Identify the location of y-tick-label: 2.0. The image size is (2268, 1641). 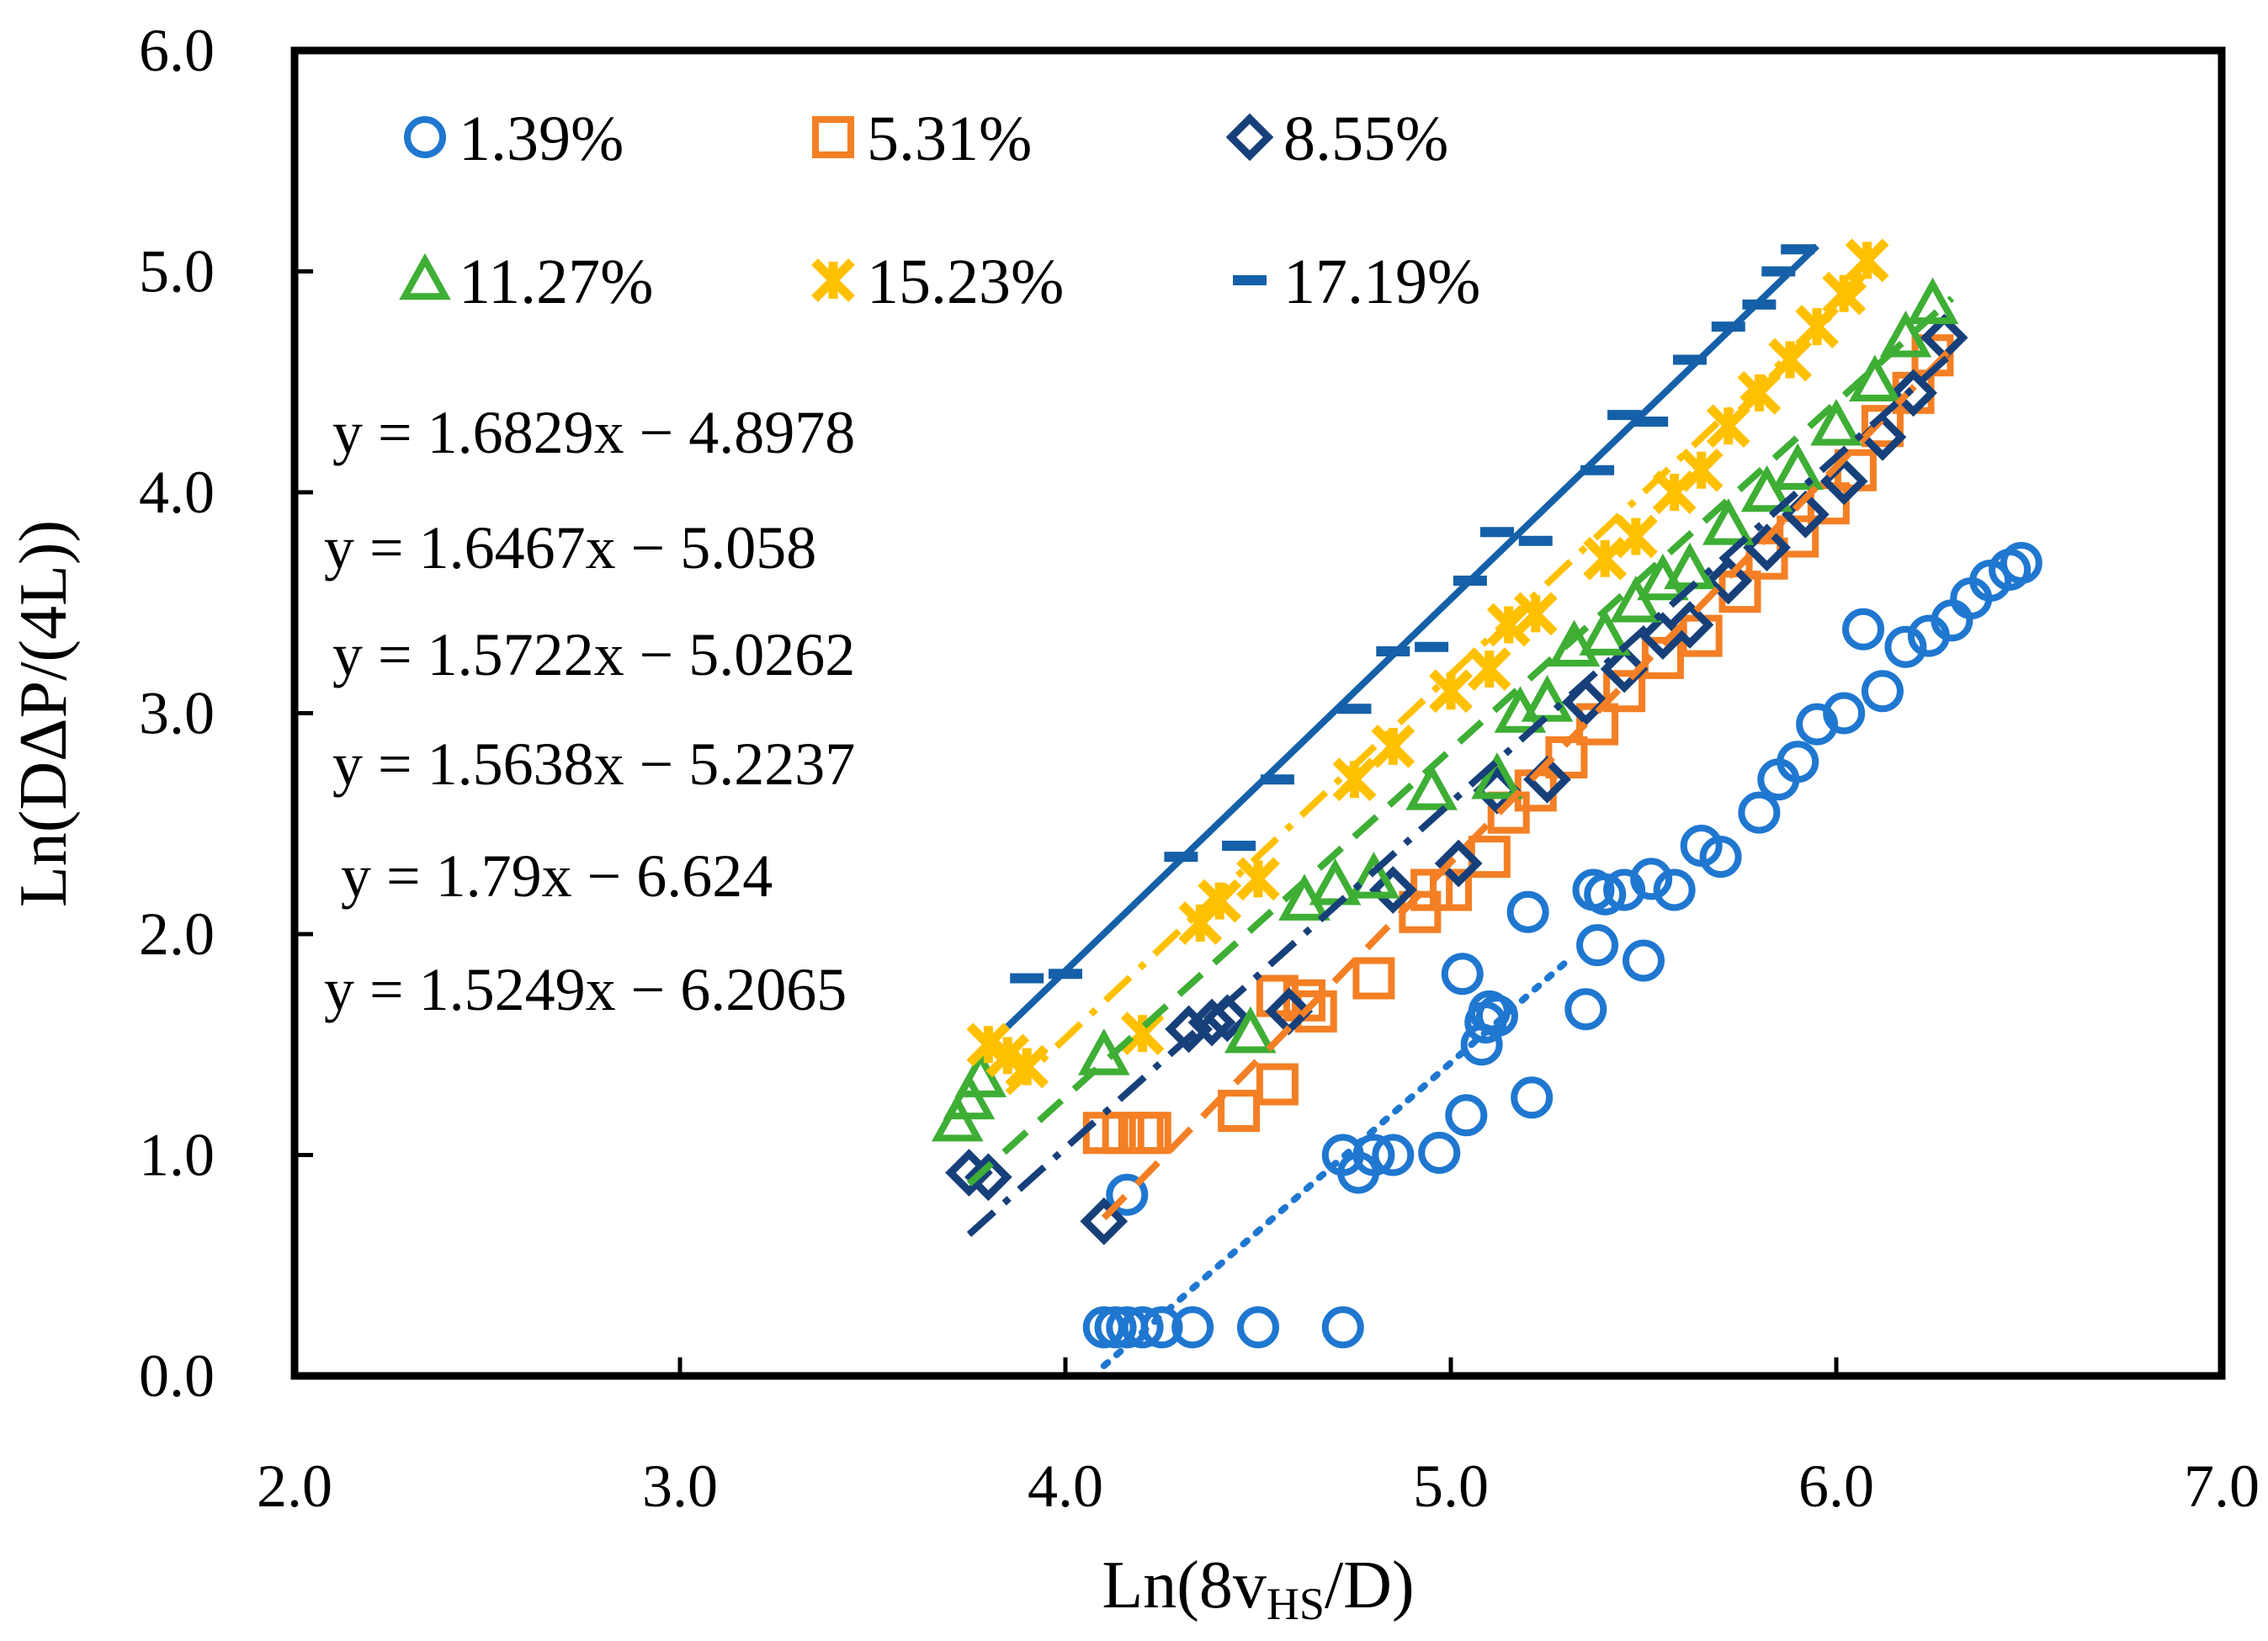
(177, 934).